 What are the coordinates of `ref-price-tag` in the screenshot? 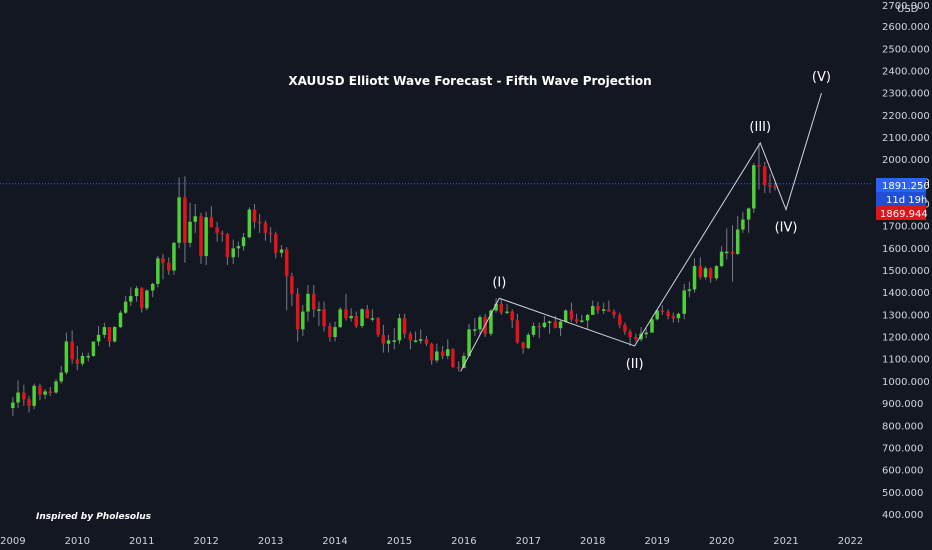 It's located at (901, 213).